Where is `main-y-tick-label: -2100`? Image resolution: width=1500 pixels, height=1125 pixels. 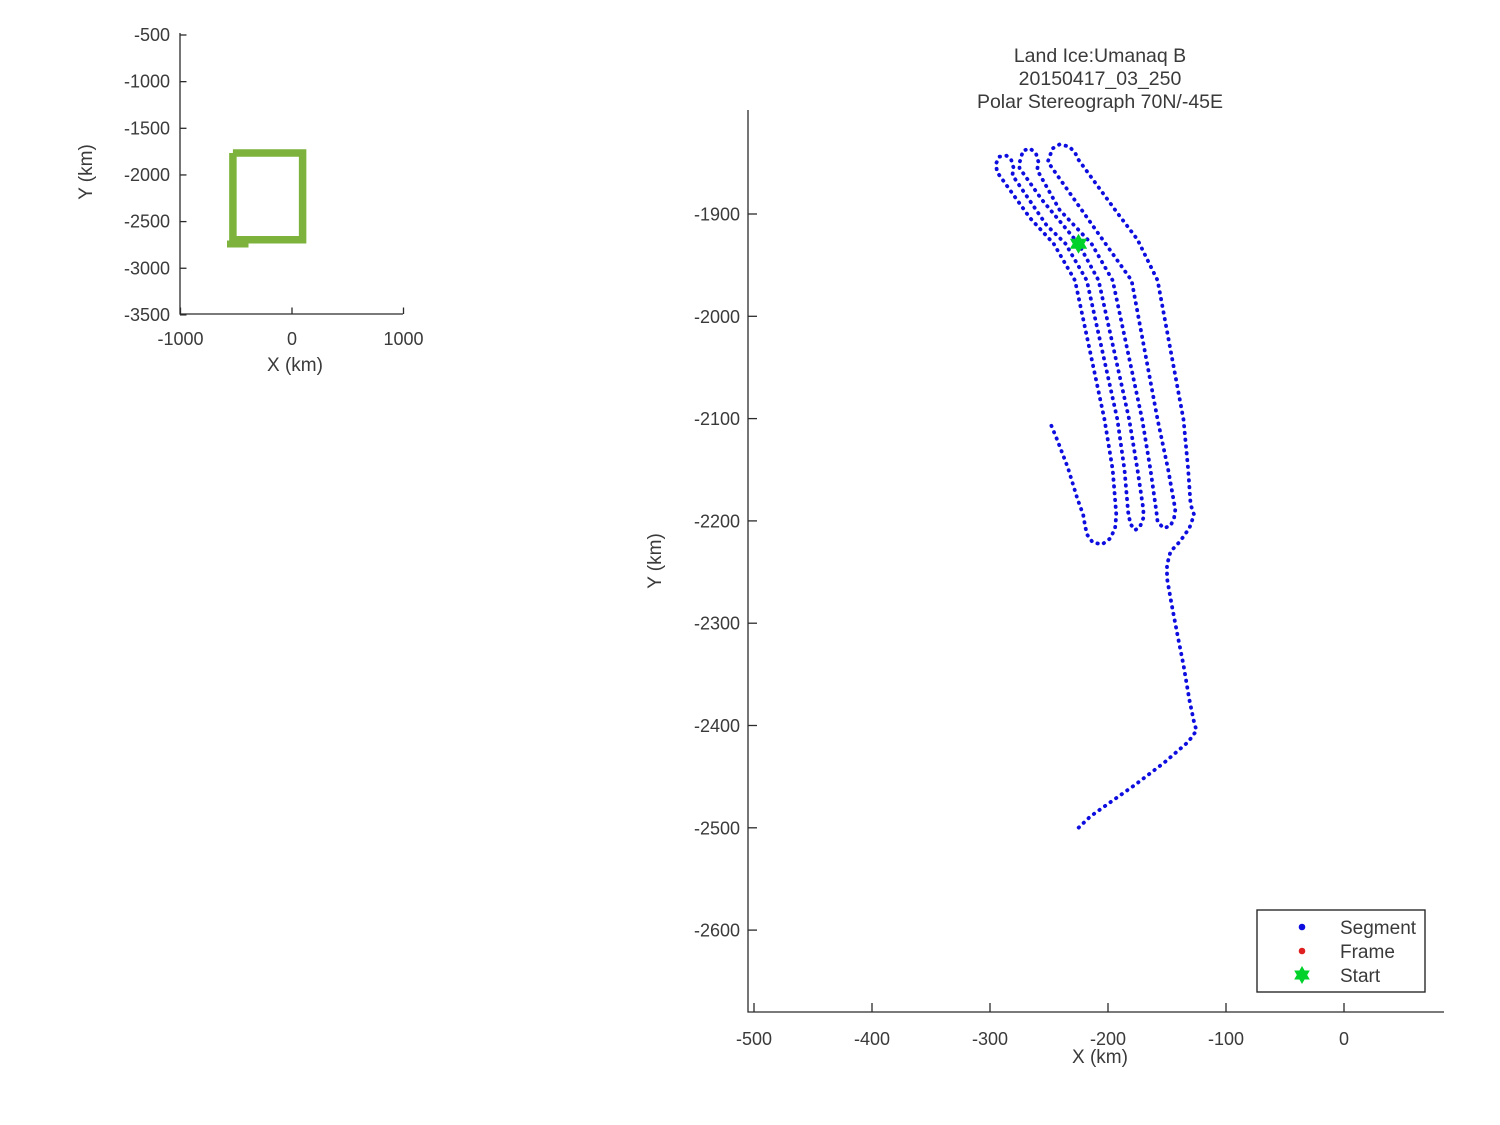
main-y-tick-label: -2100 is located at coordinates (717, 419).